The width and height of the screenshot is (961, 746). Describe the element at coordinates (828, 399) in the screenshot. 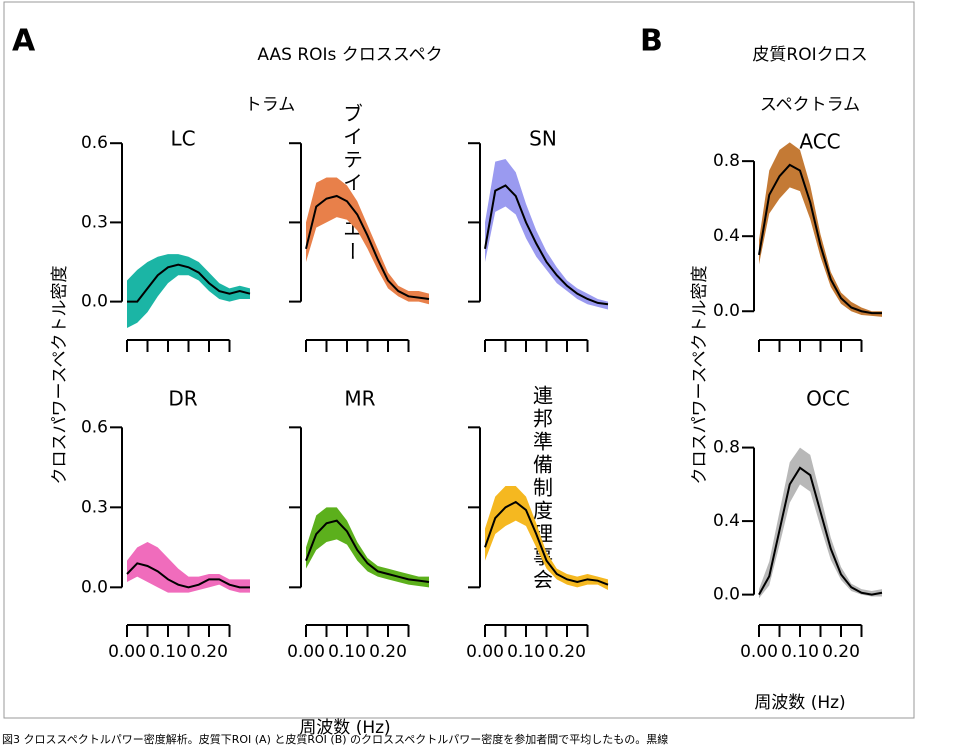

I see `chart-title: OCC` at that location.